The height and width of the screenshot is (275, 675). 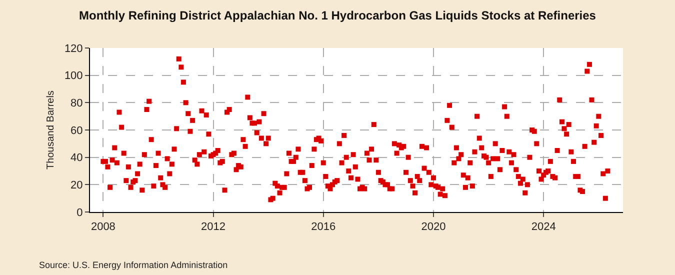 I want to click on y-tick-label: 0, so click(x=79, y=212).